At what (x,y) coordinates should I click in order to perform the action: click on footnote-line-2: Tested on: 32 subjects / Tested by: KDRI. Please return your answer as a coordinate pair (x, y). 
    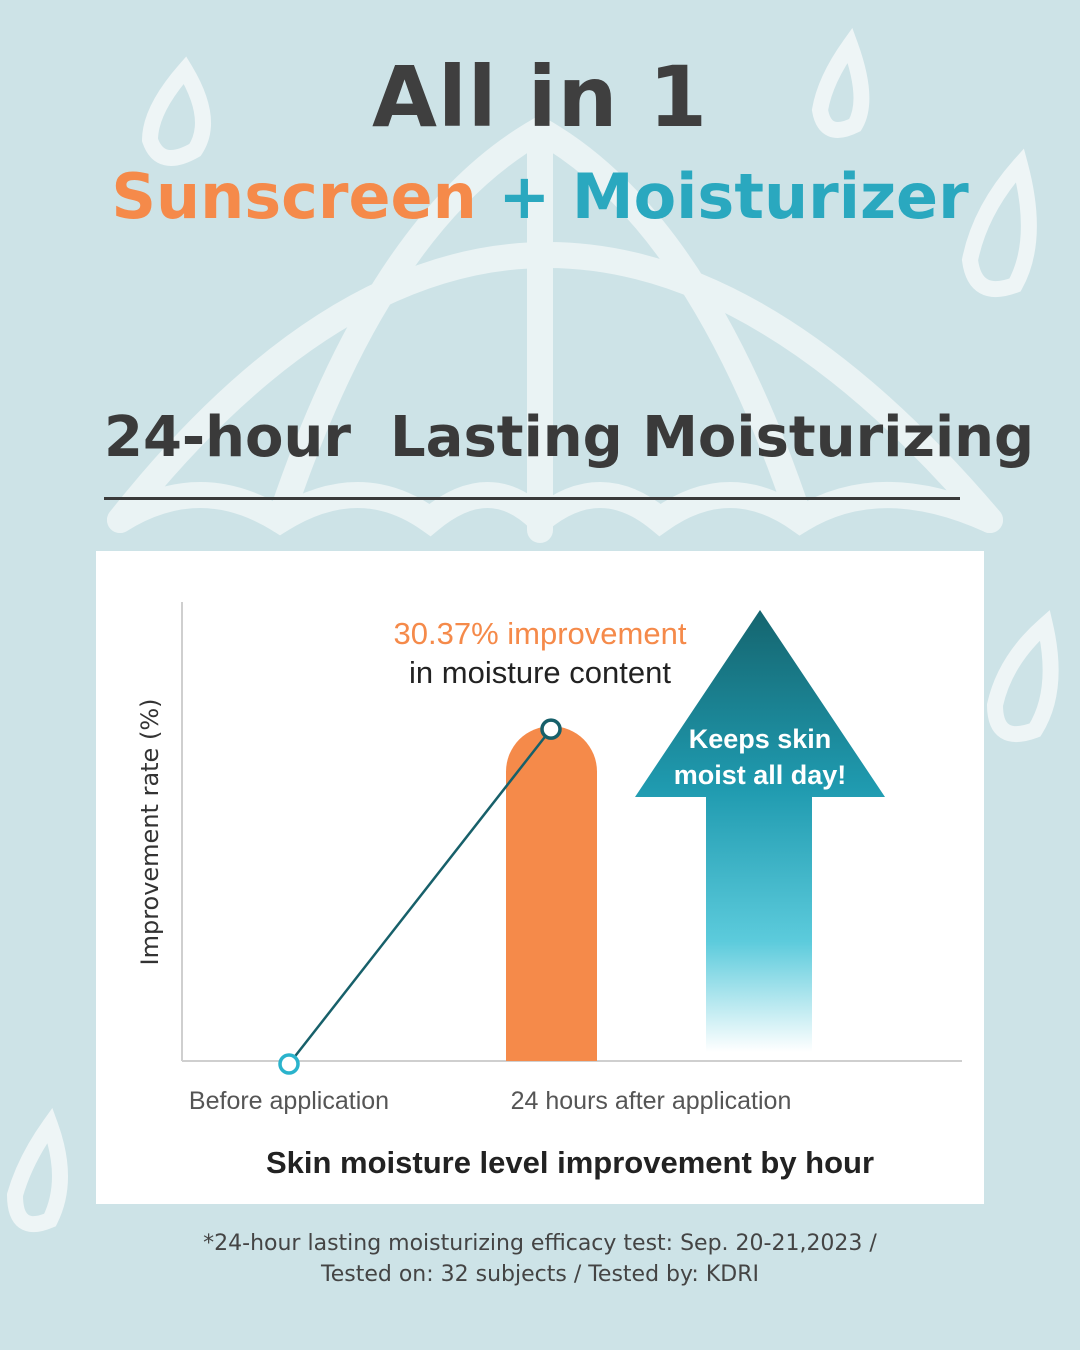
    Looking at the image, I should click on (540, 1274).